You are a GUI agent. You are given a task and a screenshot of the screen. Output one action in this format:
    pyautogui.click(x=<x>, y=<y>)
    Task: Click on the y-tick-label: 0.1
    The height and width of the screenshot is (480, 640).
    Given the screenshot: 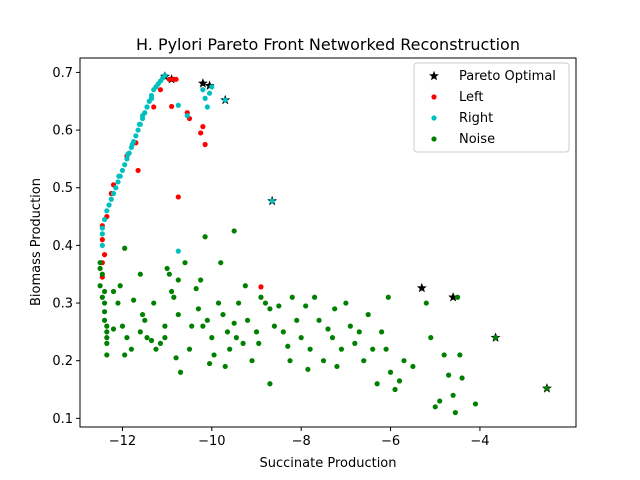 What is the action you would take?
    pyautogui.click(x=62, y=419)
    